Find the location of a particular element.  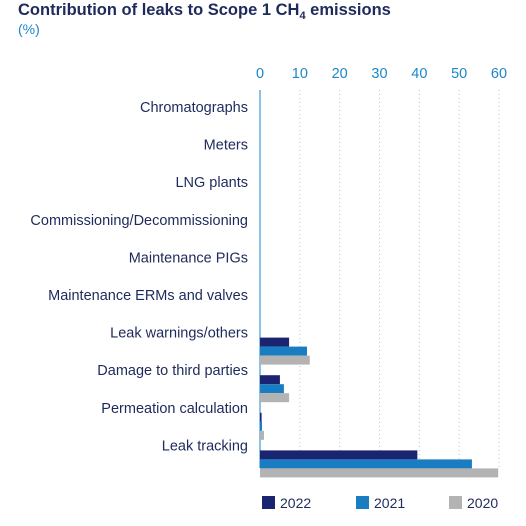

category-label: Maintenance PIGs is located at coordinates (188, 258).